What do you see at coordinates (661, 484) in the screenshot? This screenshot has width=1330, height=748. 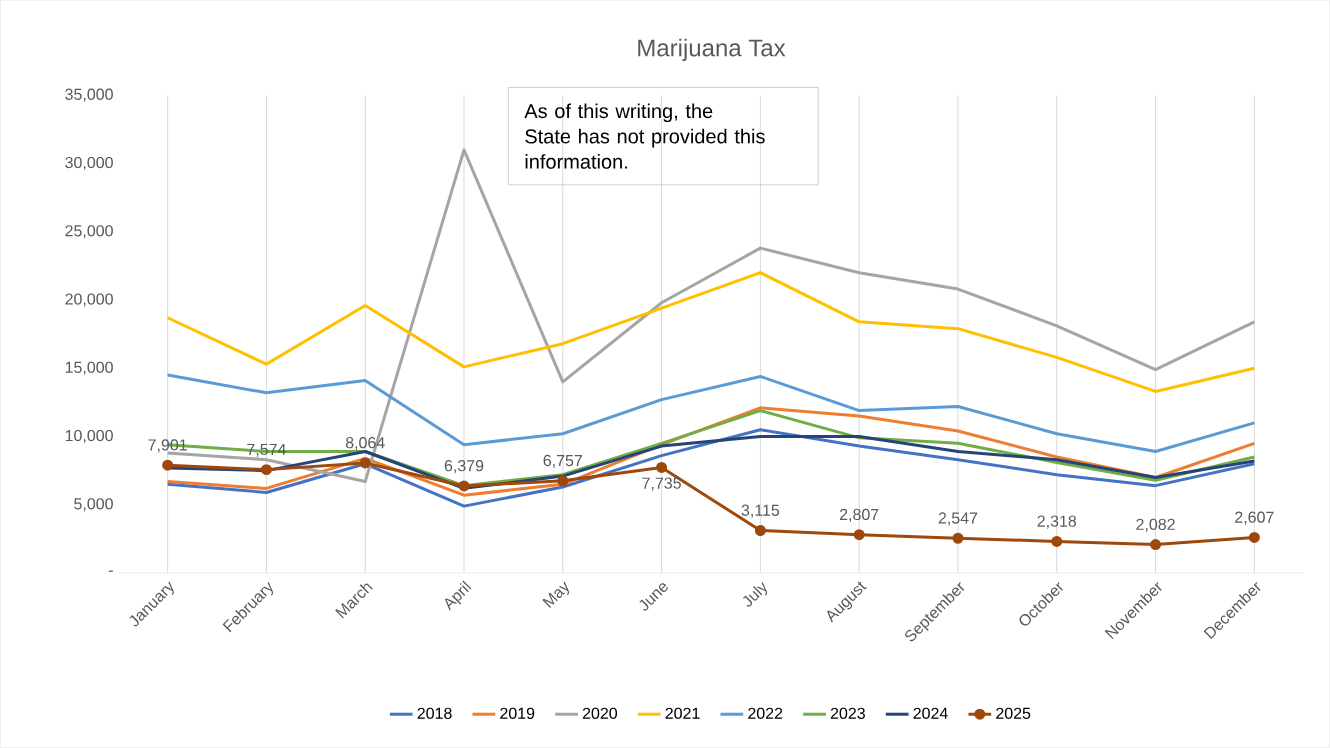 I see `data-label: 7,735` at bounding box center [661, 484].